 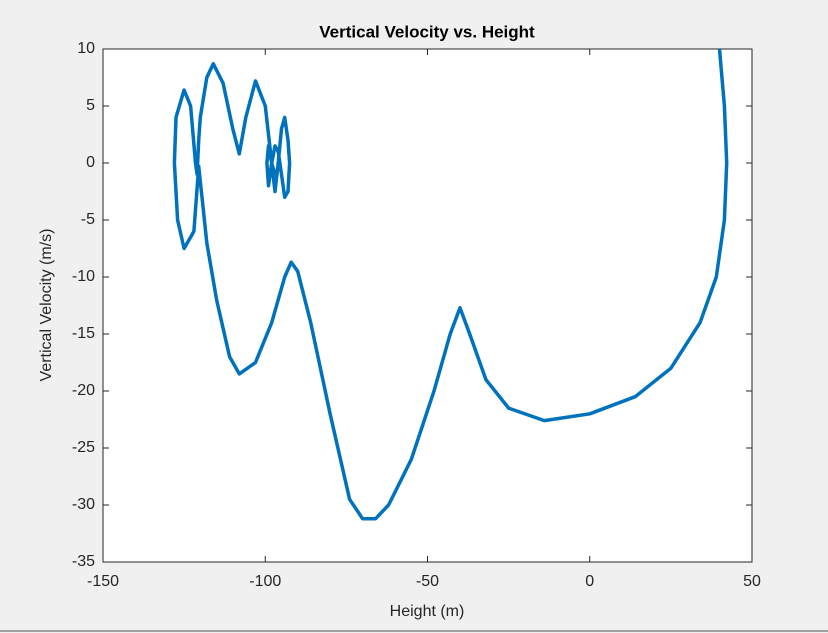 What do you see at coordinates (88, 219) in the screenshot?
I see `y-tick-label: -5` at bounding box center [88, 219].